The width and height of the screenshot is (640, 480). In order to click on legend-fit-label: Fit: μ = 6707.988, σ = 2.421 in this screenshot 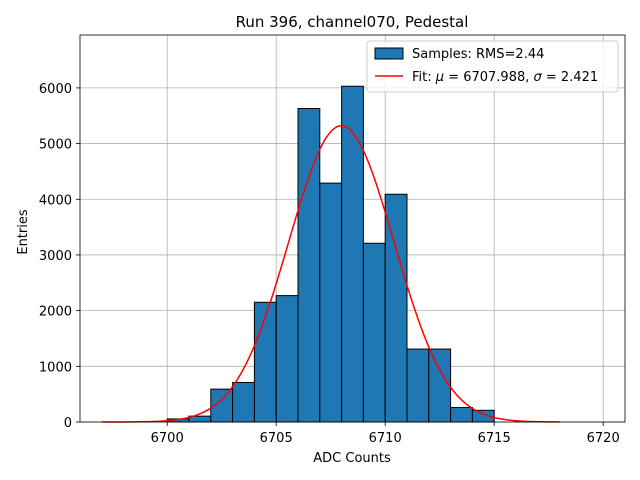, I will do `click(505, 77)`.